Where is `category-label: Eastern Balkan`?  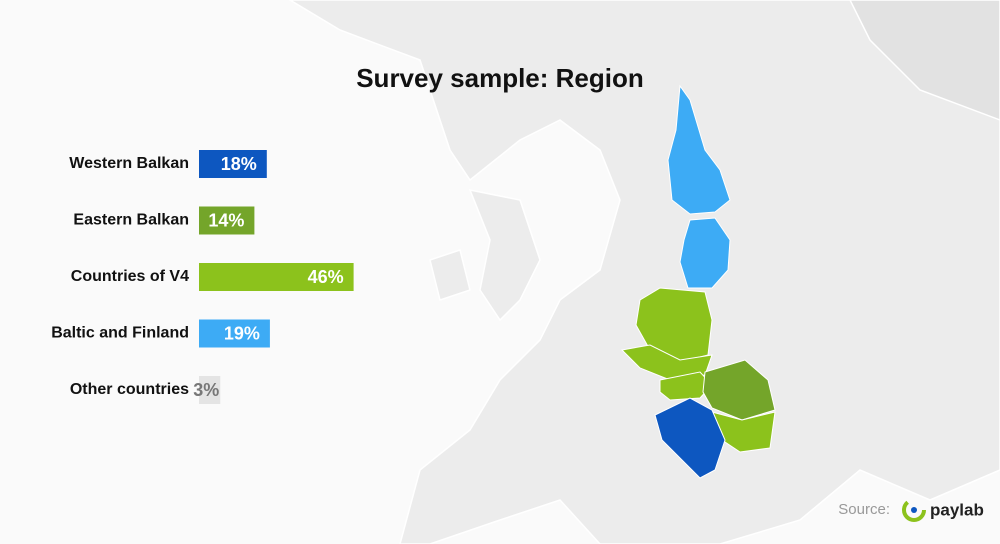 category-label: Eastern Balkan is located at coordinates (131, 220).